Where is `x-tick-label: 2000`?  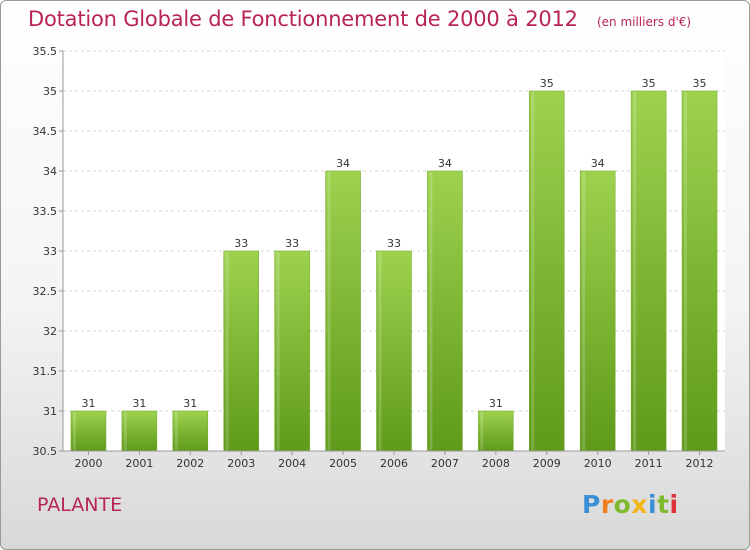
x-tick-label: 2000 is located at coordinates (88, 463).